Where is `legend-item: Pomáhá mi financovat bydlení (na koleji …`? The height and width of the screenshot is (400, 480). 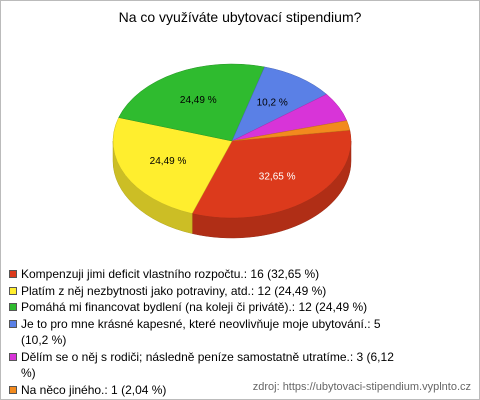
legend-item: Pomáhá mi financovat bydlení (na koleji … is located at coordinates (209, 307).